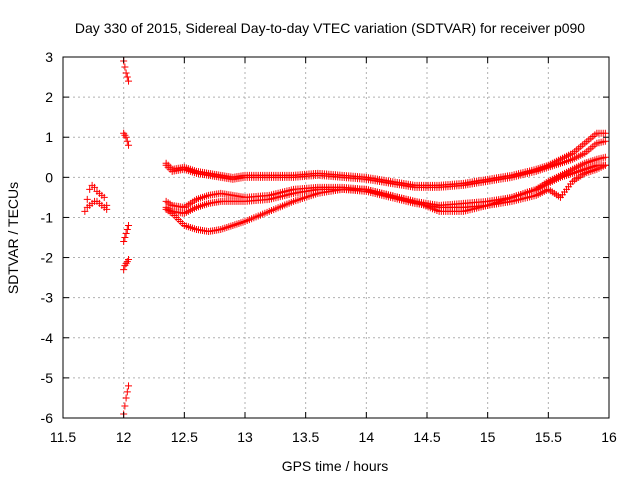  I want to click on x-tick-labels: 11.5 12 12.5 13 13.5 14 14.5 15 15.5 16, so click(333, 437).